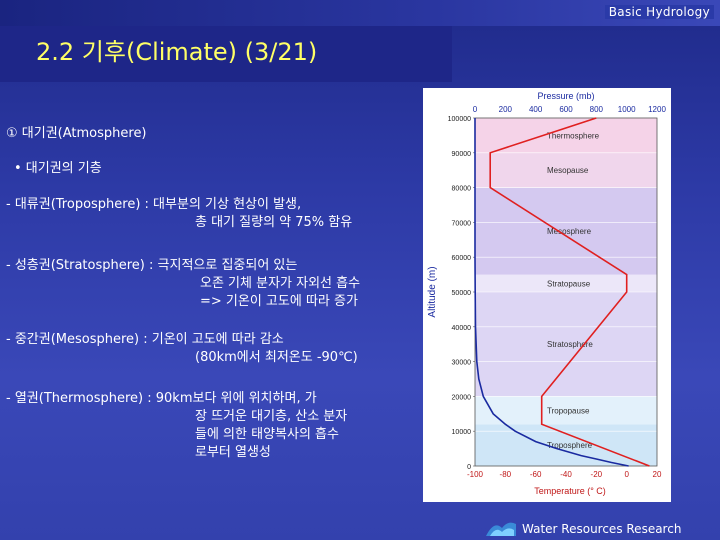 Image resolution: width=720 pixels, height=540 pixels. What do you see at coordinates (274, 222) in the screenshot?
I see `item-line: 총 대기 질량의 약 75% 함유` at bounding box center [274, 222].